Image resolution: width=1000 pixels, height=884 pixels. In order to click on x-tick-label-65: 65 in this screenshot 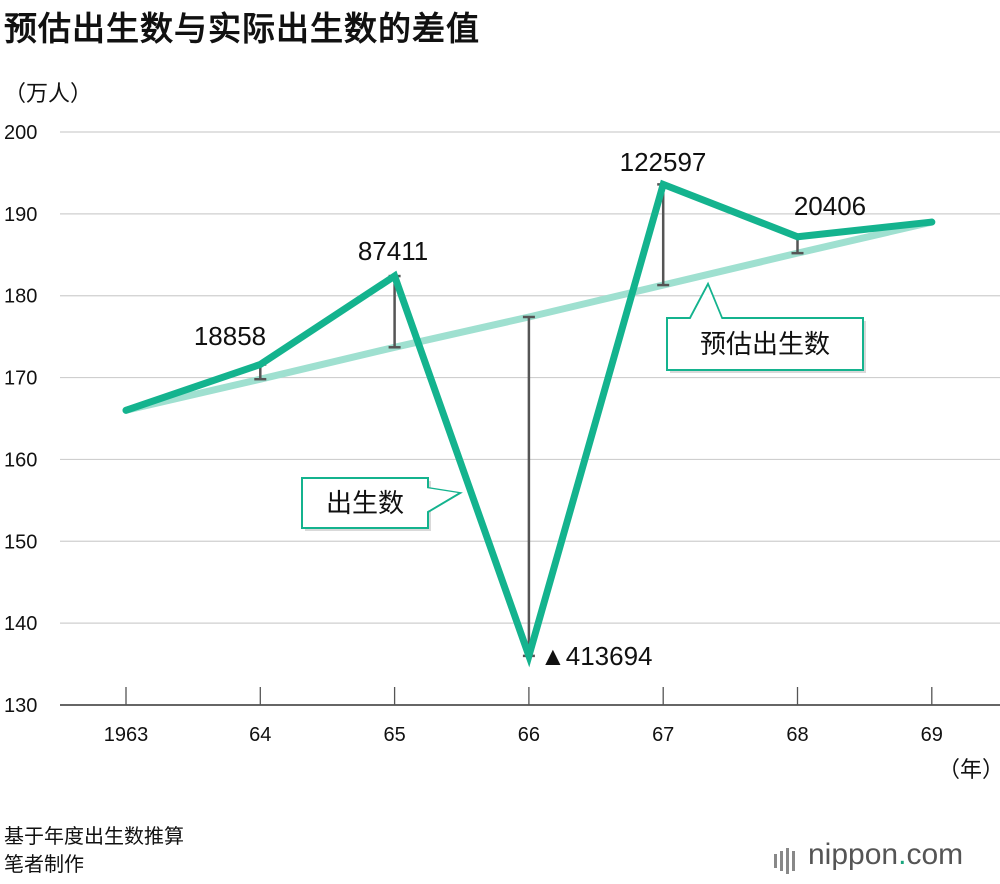, I will do `click(394, 735)`.